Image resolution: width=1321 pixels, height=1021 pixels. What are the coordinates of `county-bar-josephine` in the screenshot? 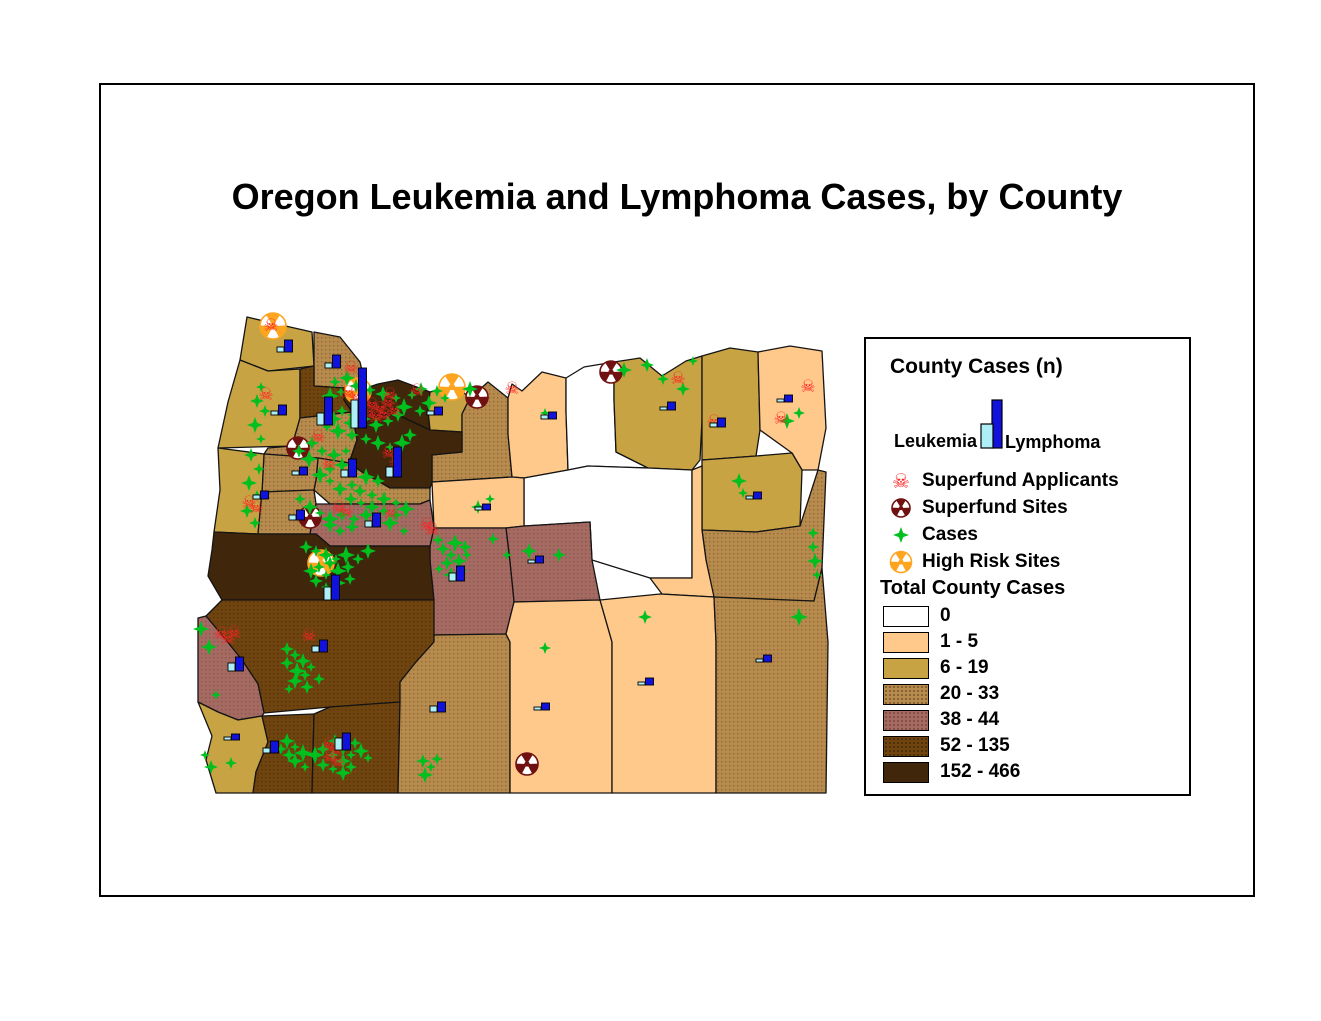 It's located at (270, 747).